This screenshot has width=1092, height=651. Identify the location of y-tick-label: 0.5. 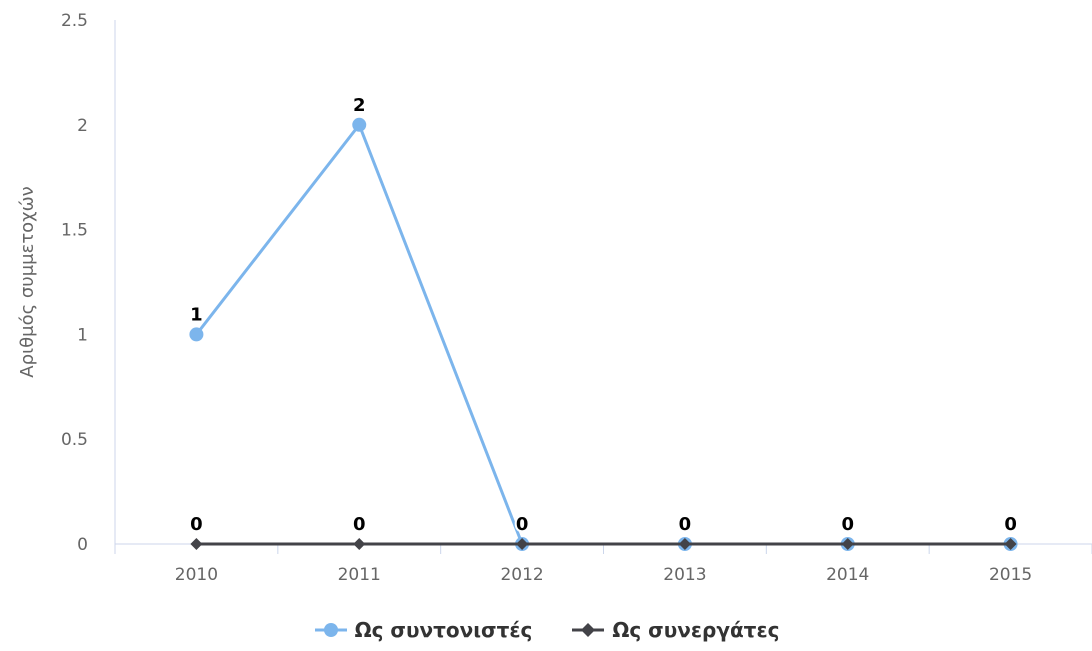
(74, 440).